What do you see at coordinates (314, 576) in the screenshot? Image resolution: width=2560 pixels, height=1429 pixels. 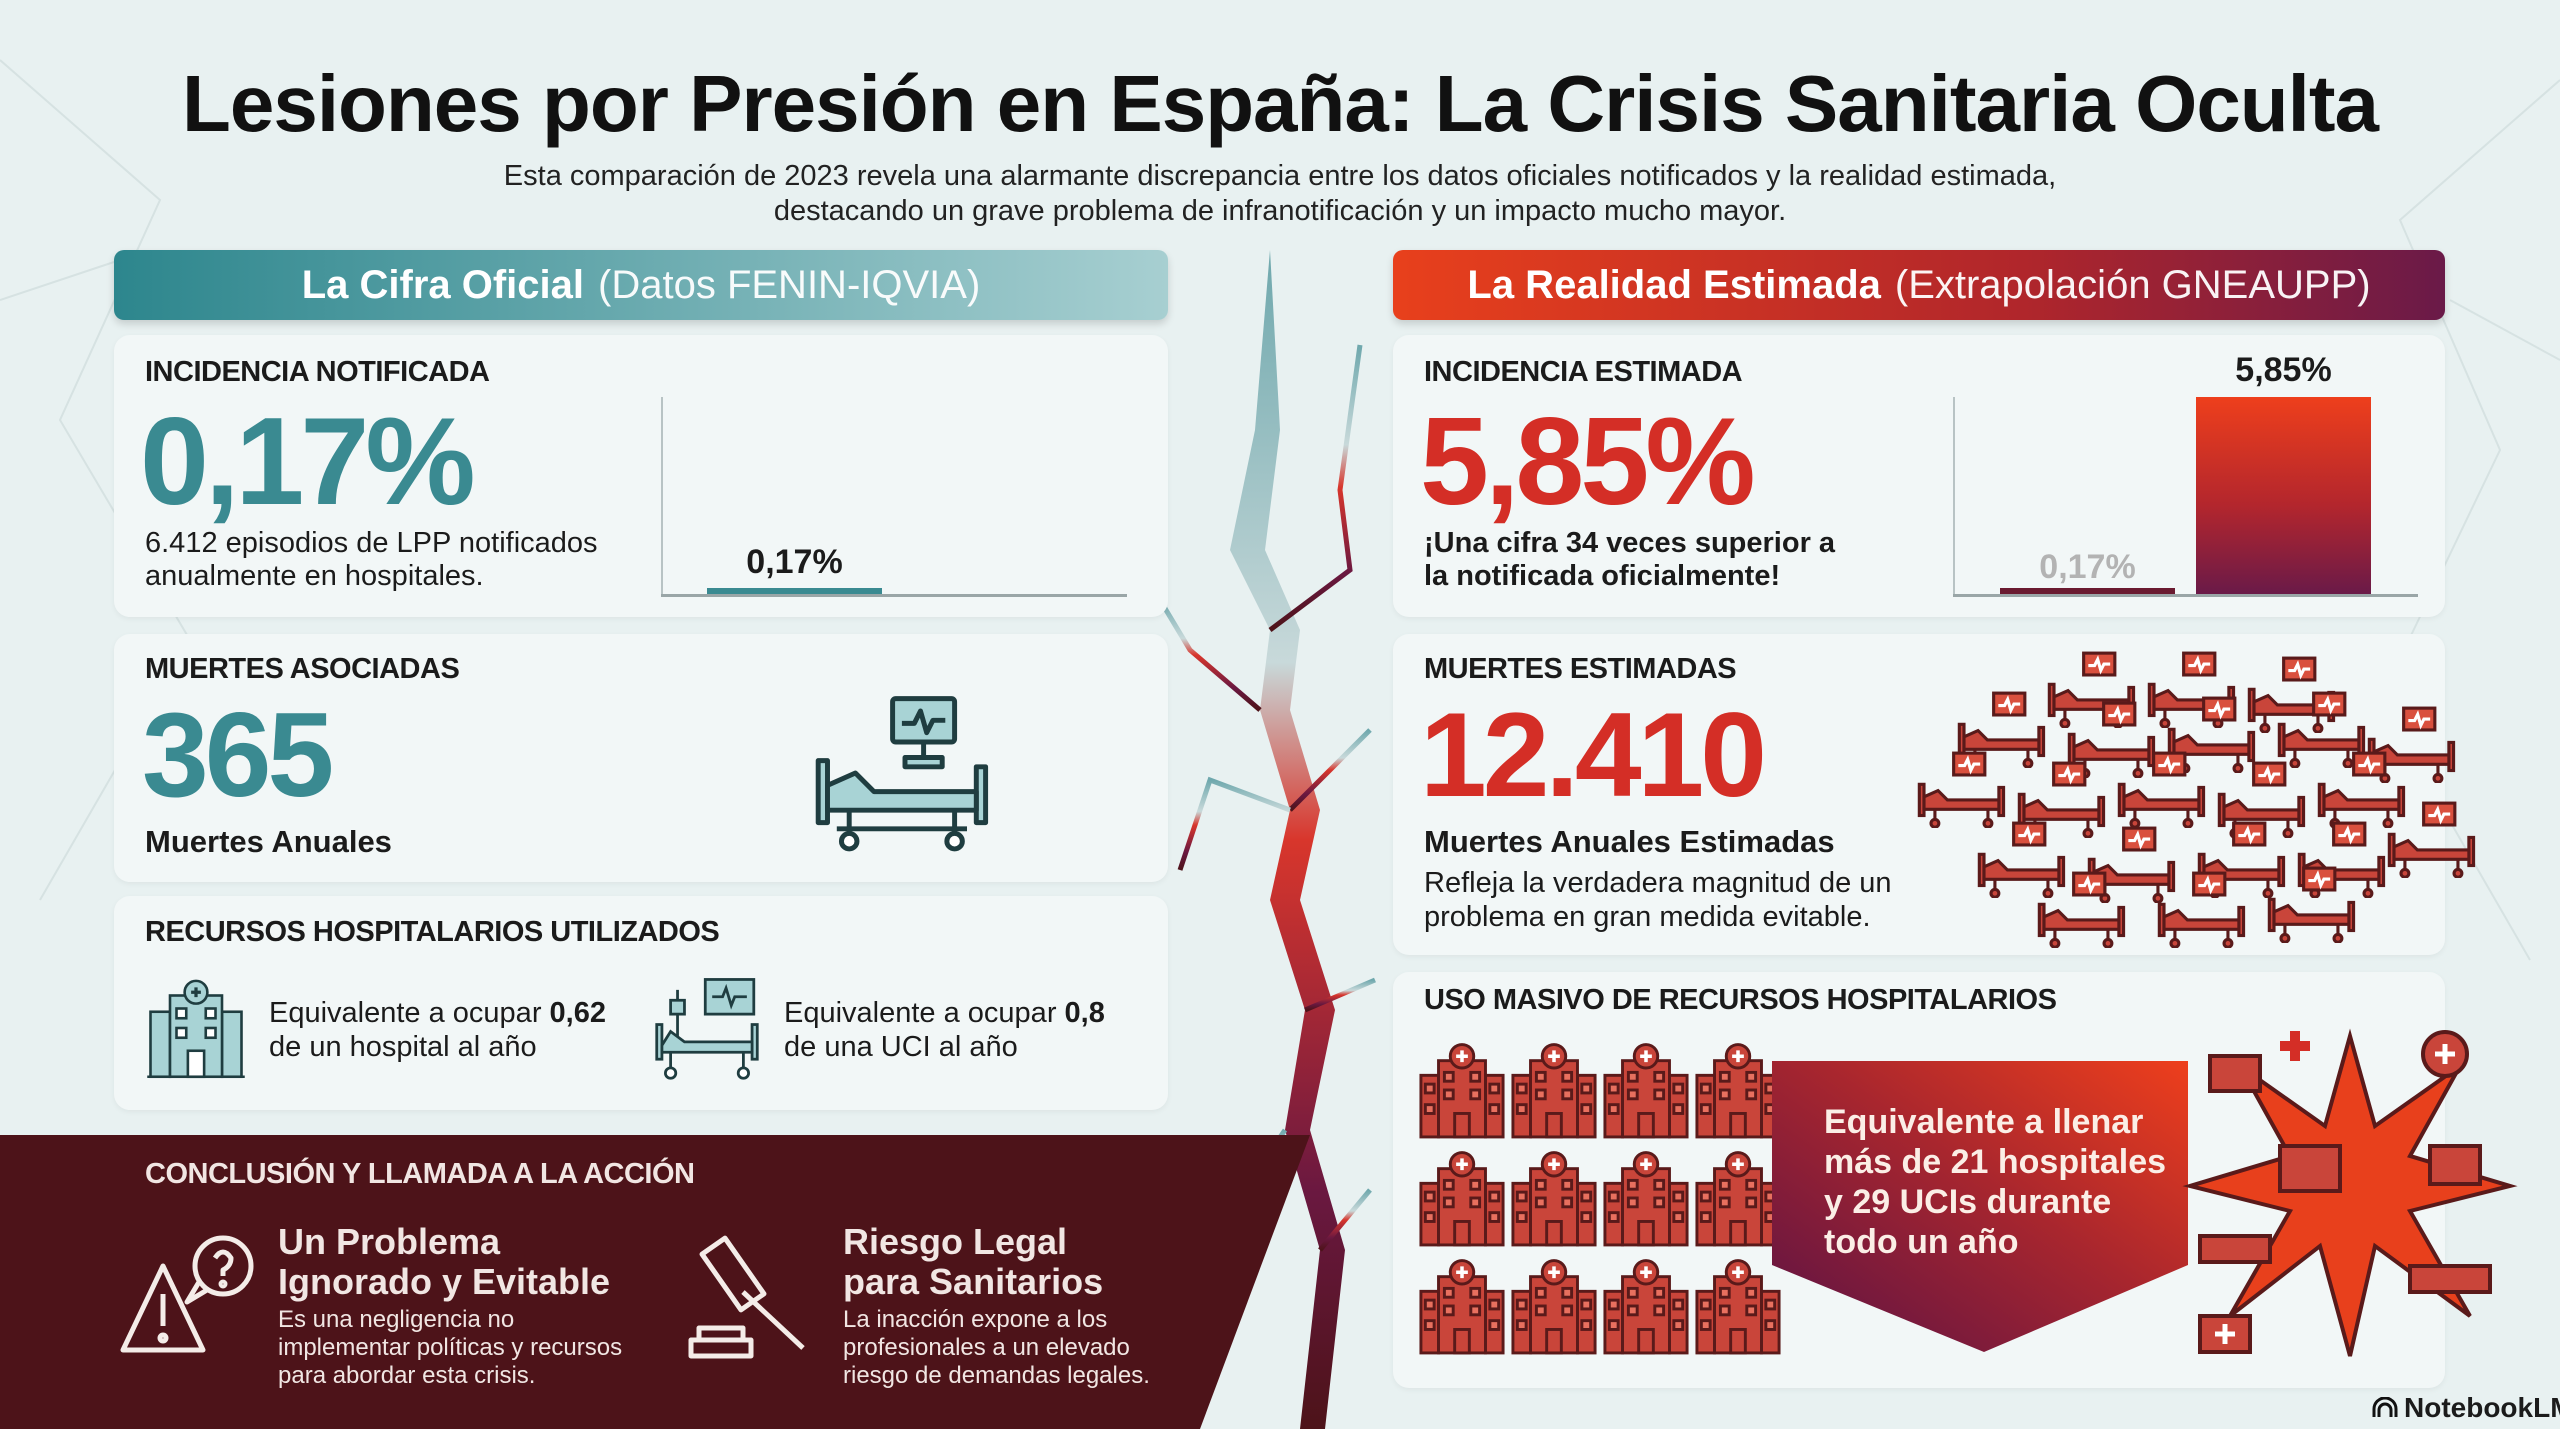 I see `official-incidence-desc-2: anualmente en hospitales.` at bounding box center [314, 576].